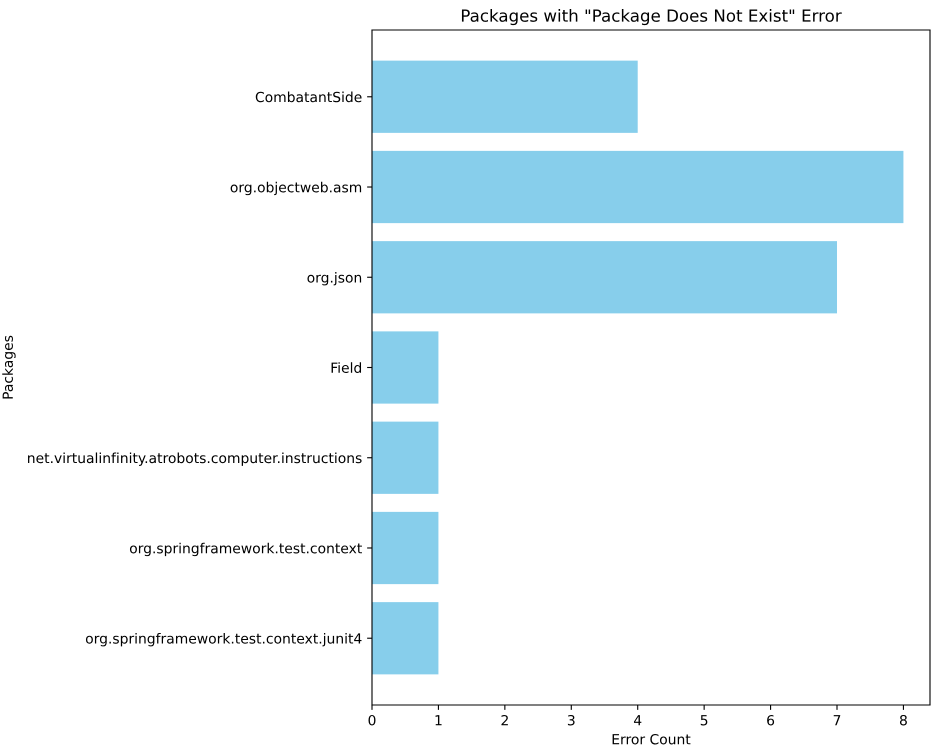 The width and height of the screenshot is (935, 750). Describe the element at coordinates (439, 720) in the screenshot. I see `x-tick-label: 1` at that location.